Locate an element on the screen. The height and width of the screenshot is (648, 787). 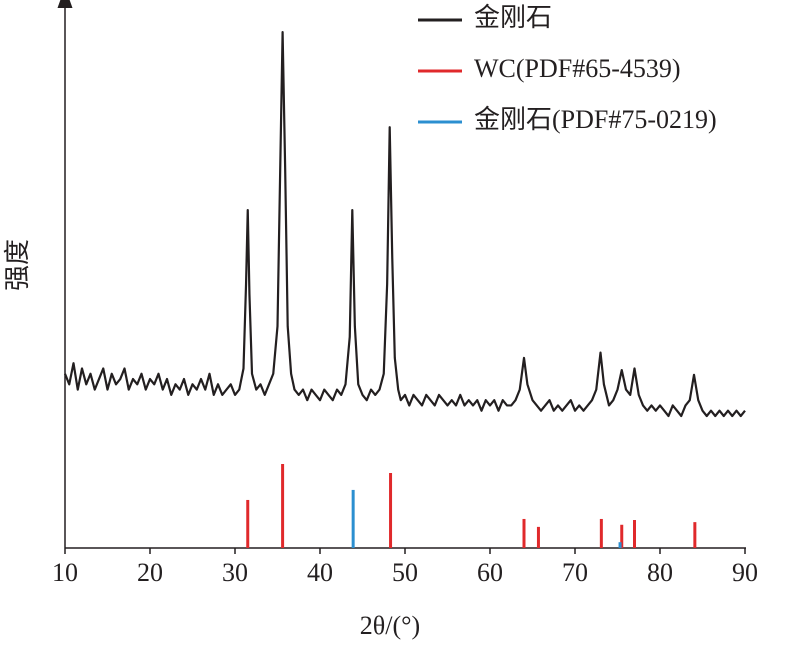
x-tick-label: 60 is located at coordinates (490, 572).